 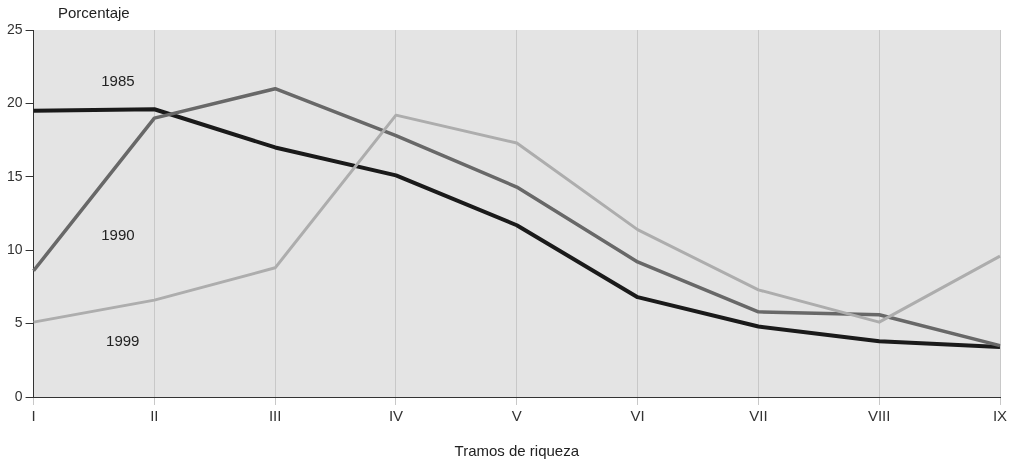 What do you see at coordinates (1000, 416) in the screenshot?
I see `x-tick-label: IX` at bounding box center [1000, 416].